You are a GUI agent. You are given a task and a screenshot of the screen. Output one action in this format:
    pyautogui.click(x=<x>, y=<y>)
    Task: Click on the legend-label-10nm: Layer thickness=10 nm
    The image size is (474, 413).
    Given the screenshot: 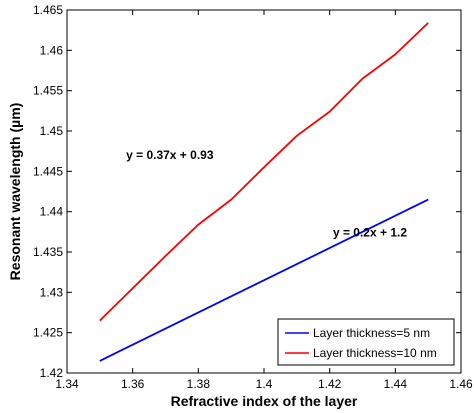 What is the action you would take?
    pyautogui.click(x=375, y=353)
    